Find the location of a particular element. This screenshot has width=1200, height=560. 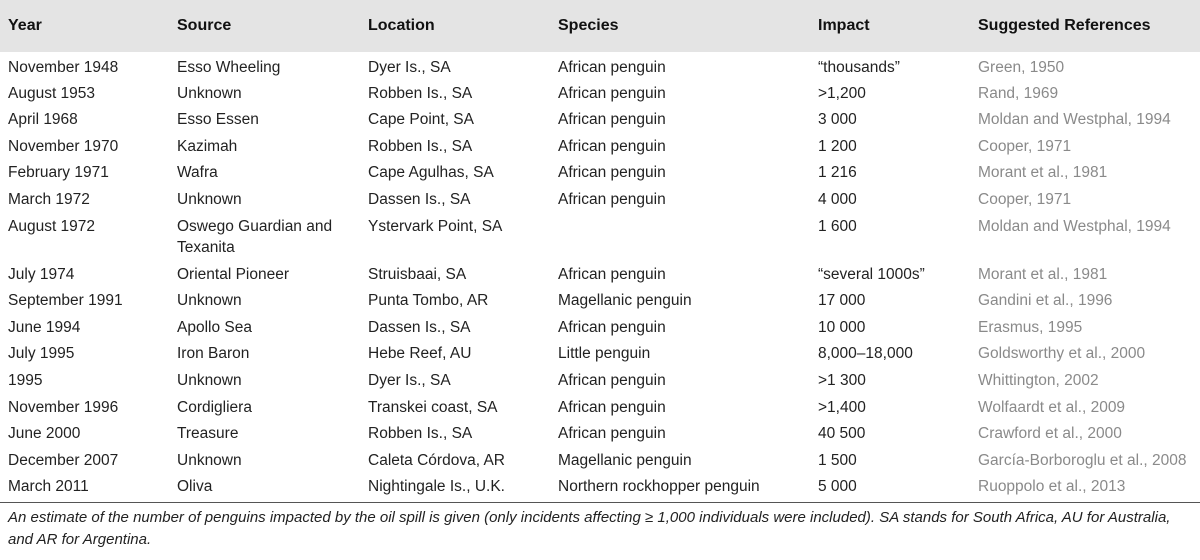

cell-reference: Ruoppolo et al., 2013 is located at coordinates (1085, 487).